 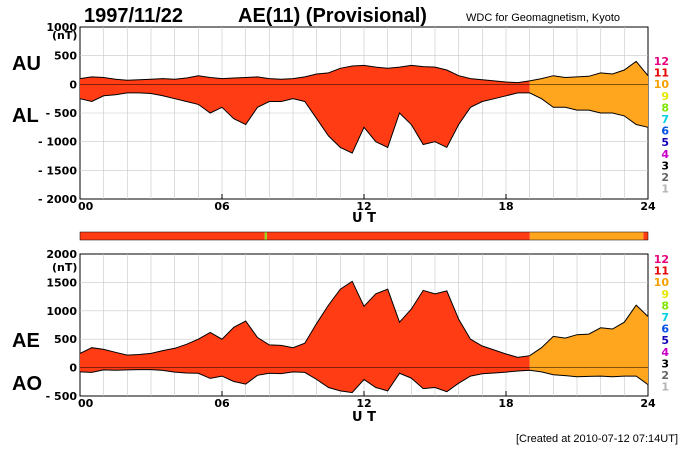 I want to click on y-tick-label: - 2000, so click(x=57, y=199).